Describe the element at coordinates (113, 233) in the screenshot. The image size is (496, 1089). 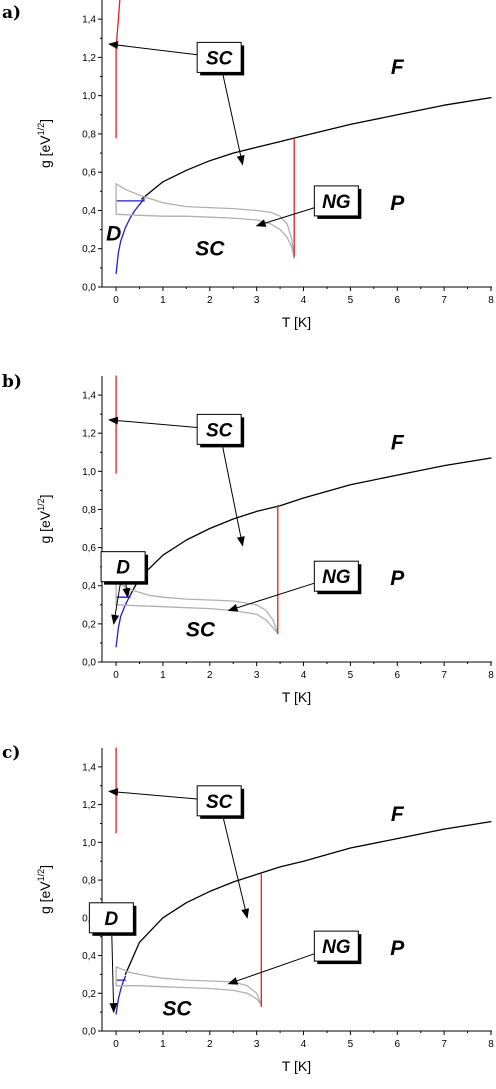
I see `region-label-d: D` at that location.